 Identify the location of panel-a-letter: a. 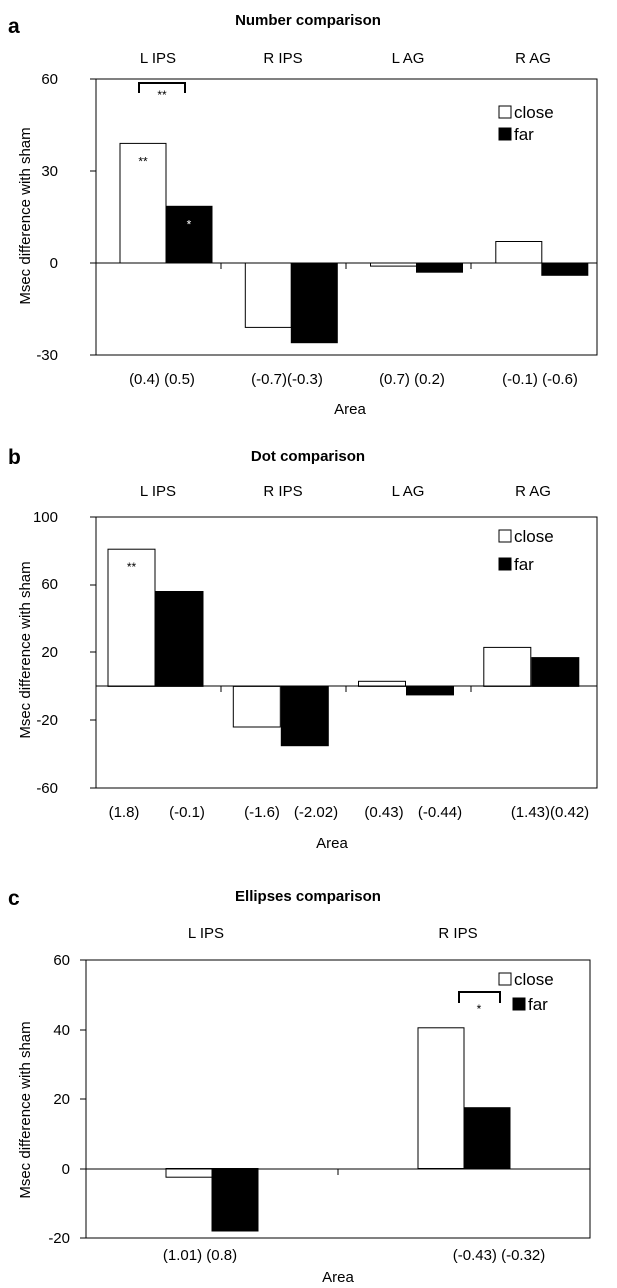
(14, 26).